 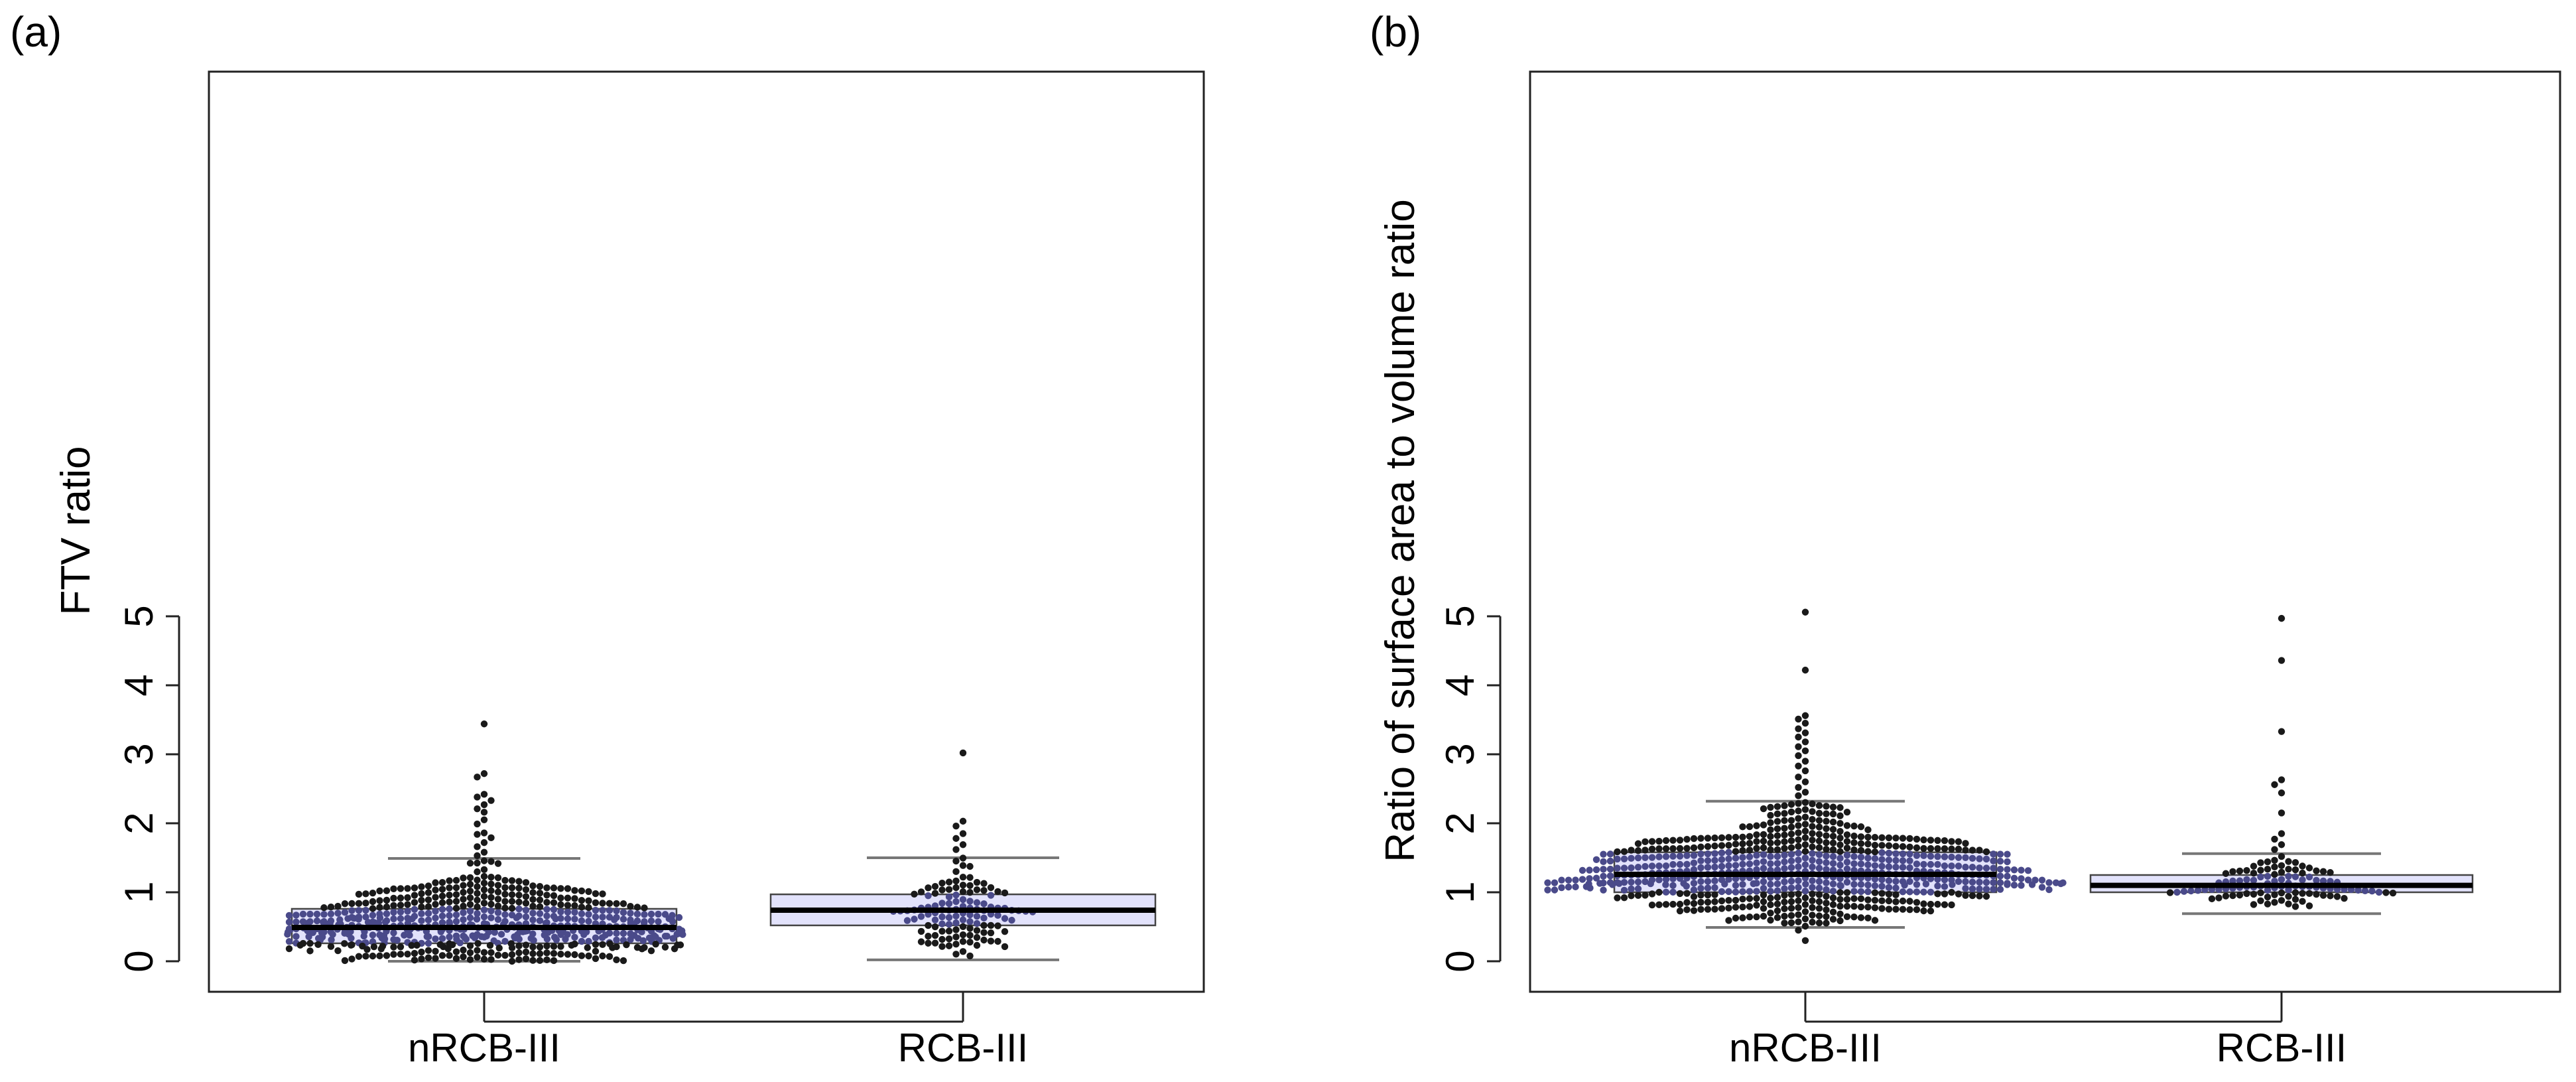 What do you see at coordinates (139, 685) in the screenshot?
I see `y-tick-label: 4` at bounding box center [139, 685].